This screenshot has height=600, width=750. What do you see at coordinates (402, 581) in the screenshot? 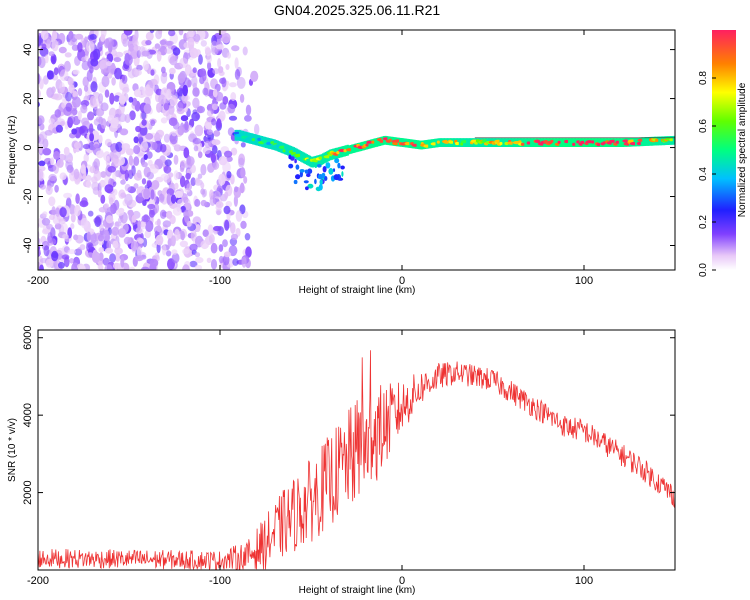
I see `x-tick-label: 0` at bounding box center [402, 581].